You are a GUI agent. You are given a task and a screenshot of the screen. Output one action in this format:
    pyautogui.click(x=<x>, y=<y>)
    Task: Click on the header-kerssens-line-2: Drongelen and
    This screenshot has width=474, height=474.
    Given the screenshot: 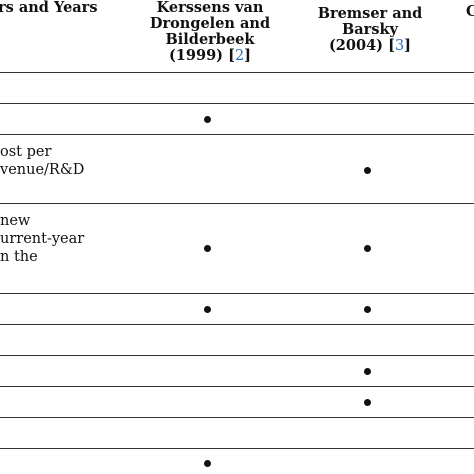 What is the action you would take?
    pyautogui.click(x=210, y=23)
    